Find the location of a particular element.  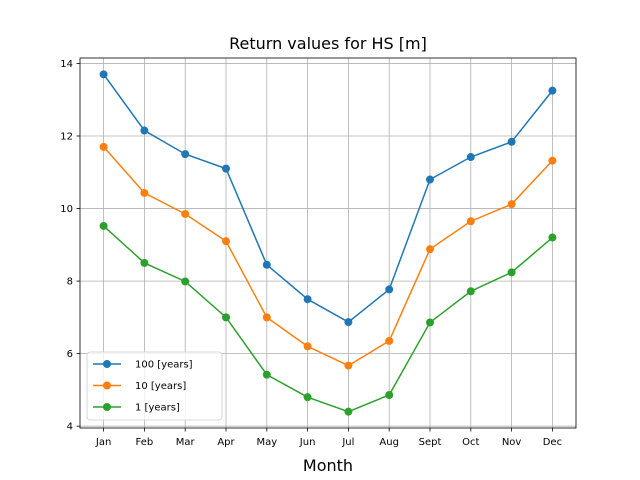

x-tick-label: Sept is located at coordinates (430, 442).